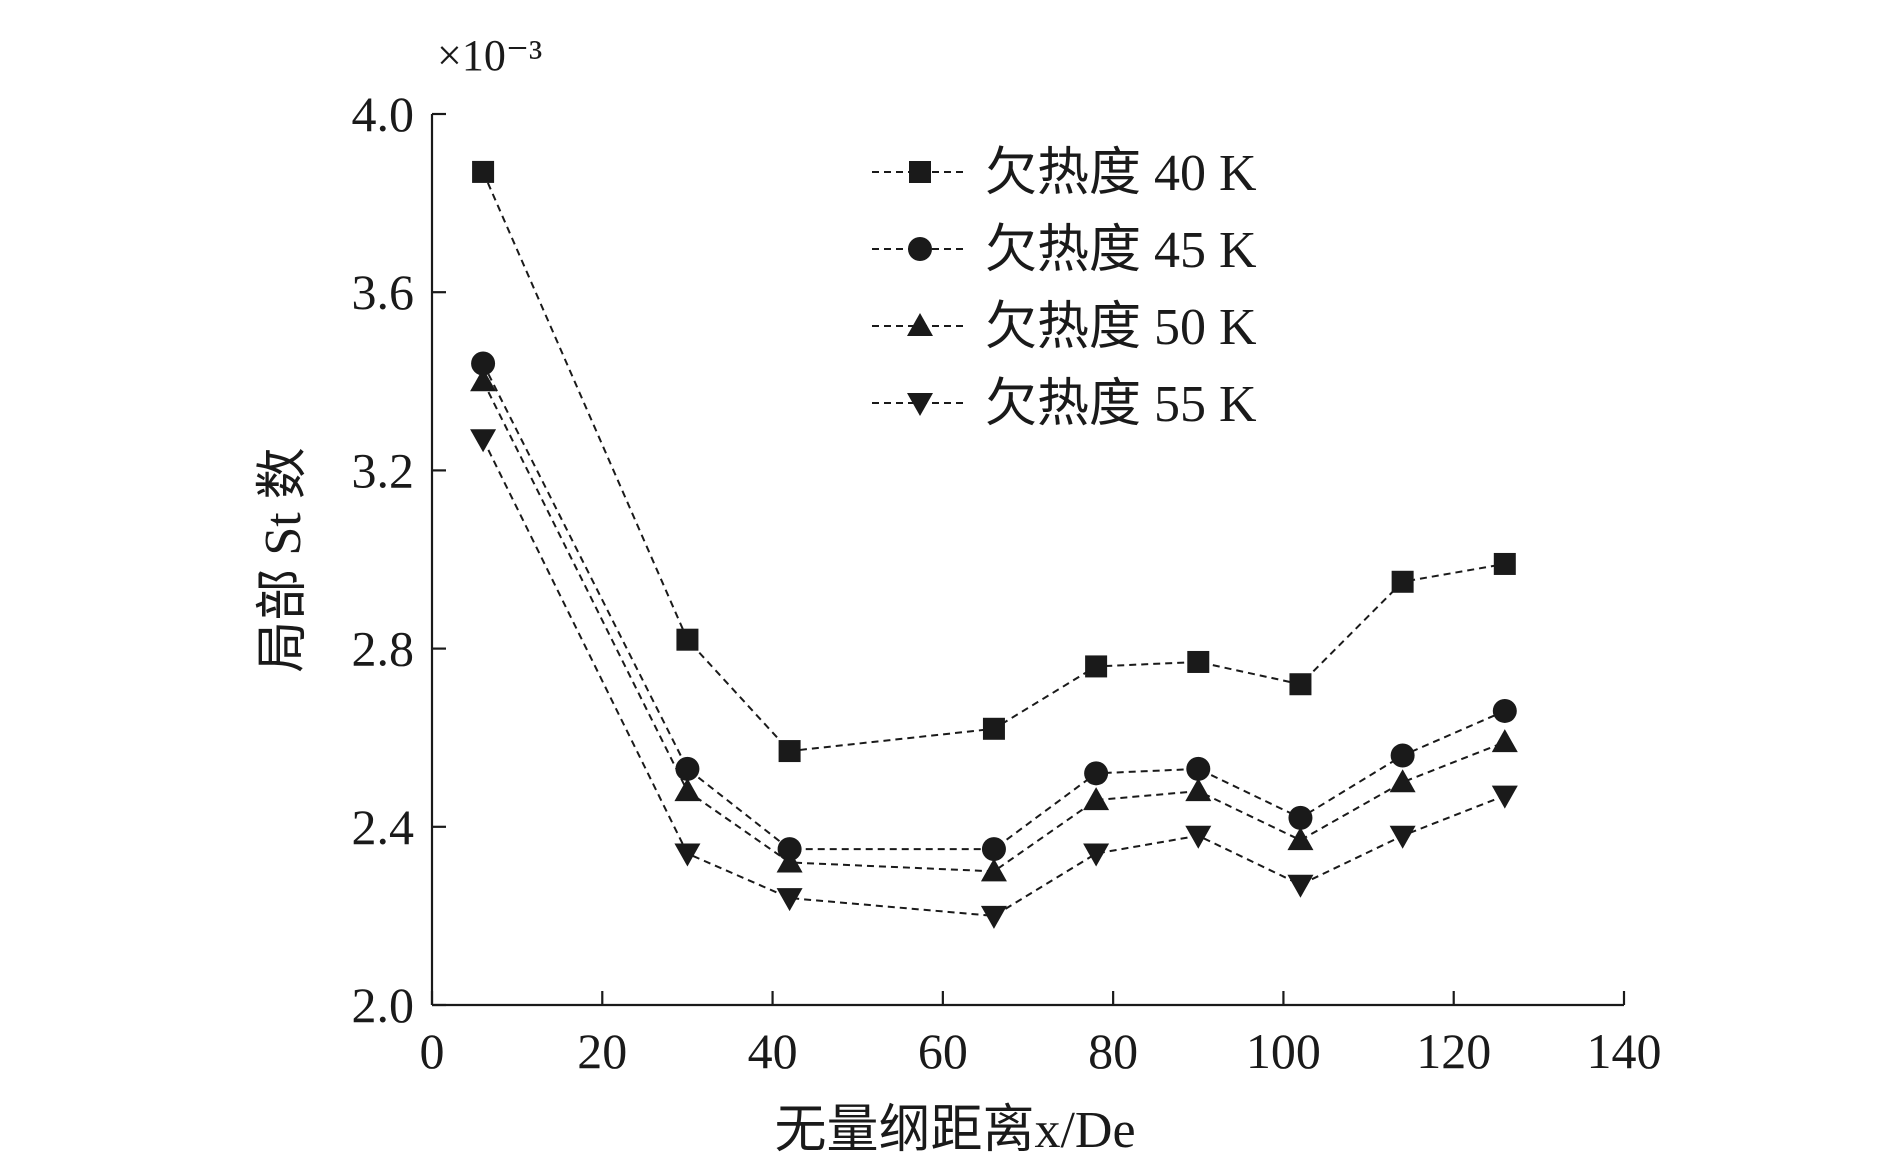 The width and height of the screenshot is (1890, 1162). I want to click on x-tick-label: 0, so click(432, 1051).